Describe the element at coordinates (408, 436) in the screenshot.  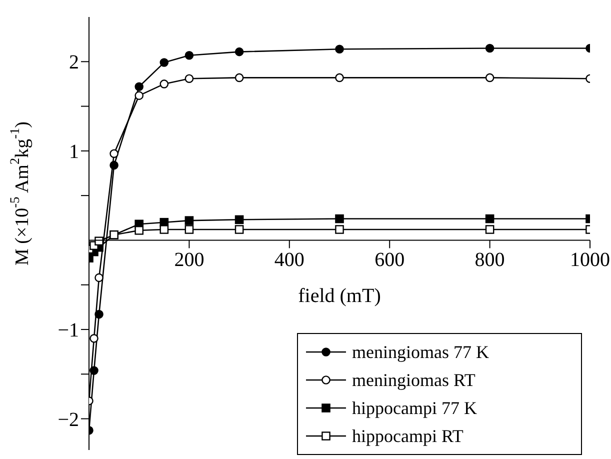
I see `legend-label: hippocampi RT` at that location.